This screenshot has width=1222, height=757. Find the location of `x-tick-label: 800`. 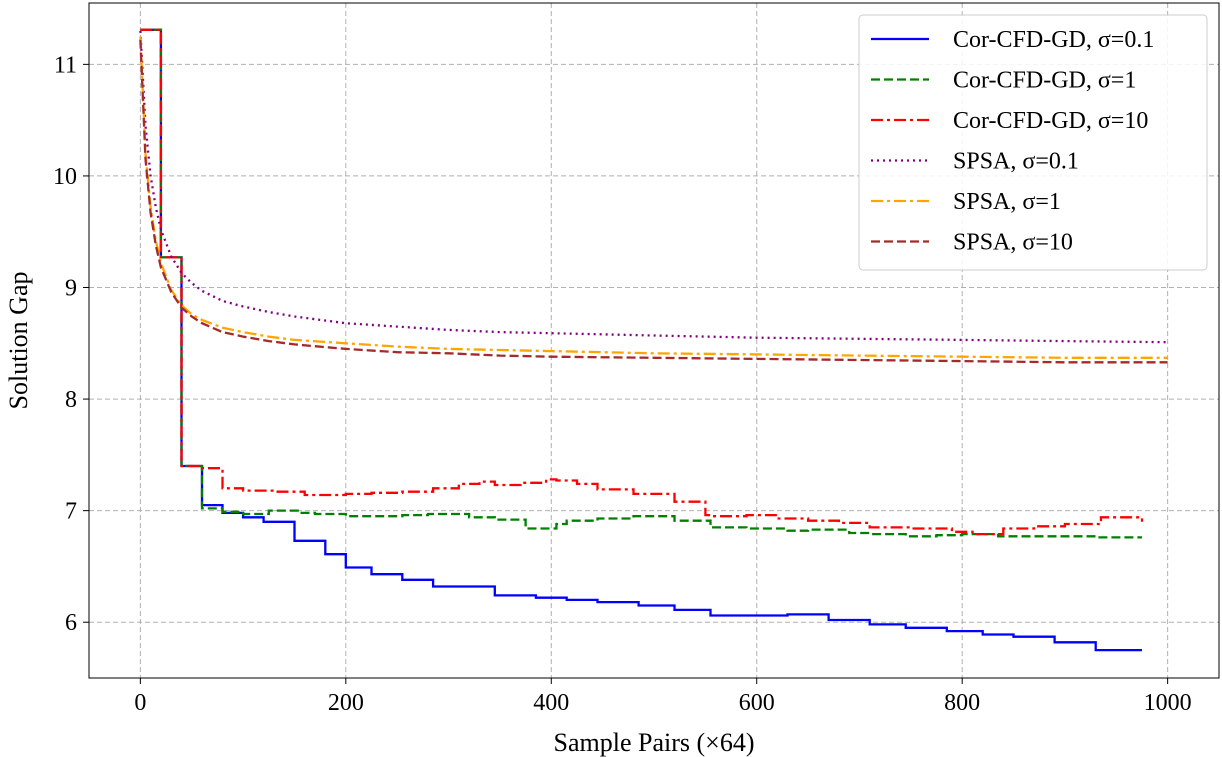

x-tick-label: 800 is located at coordinates (962, 703).